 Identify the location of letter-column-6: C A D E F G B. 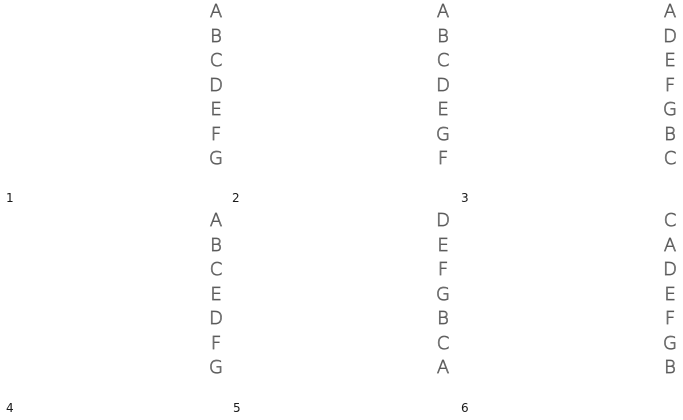
(670, 295).